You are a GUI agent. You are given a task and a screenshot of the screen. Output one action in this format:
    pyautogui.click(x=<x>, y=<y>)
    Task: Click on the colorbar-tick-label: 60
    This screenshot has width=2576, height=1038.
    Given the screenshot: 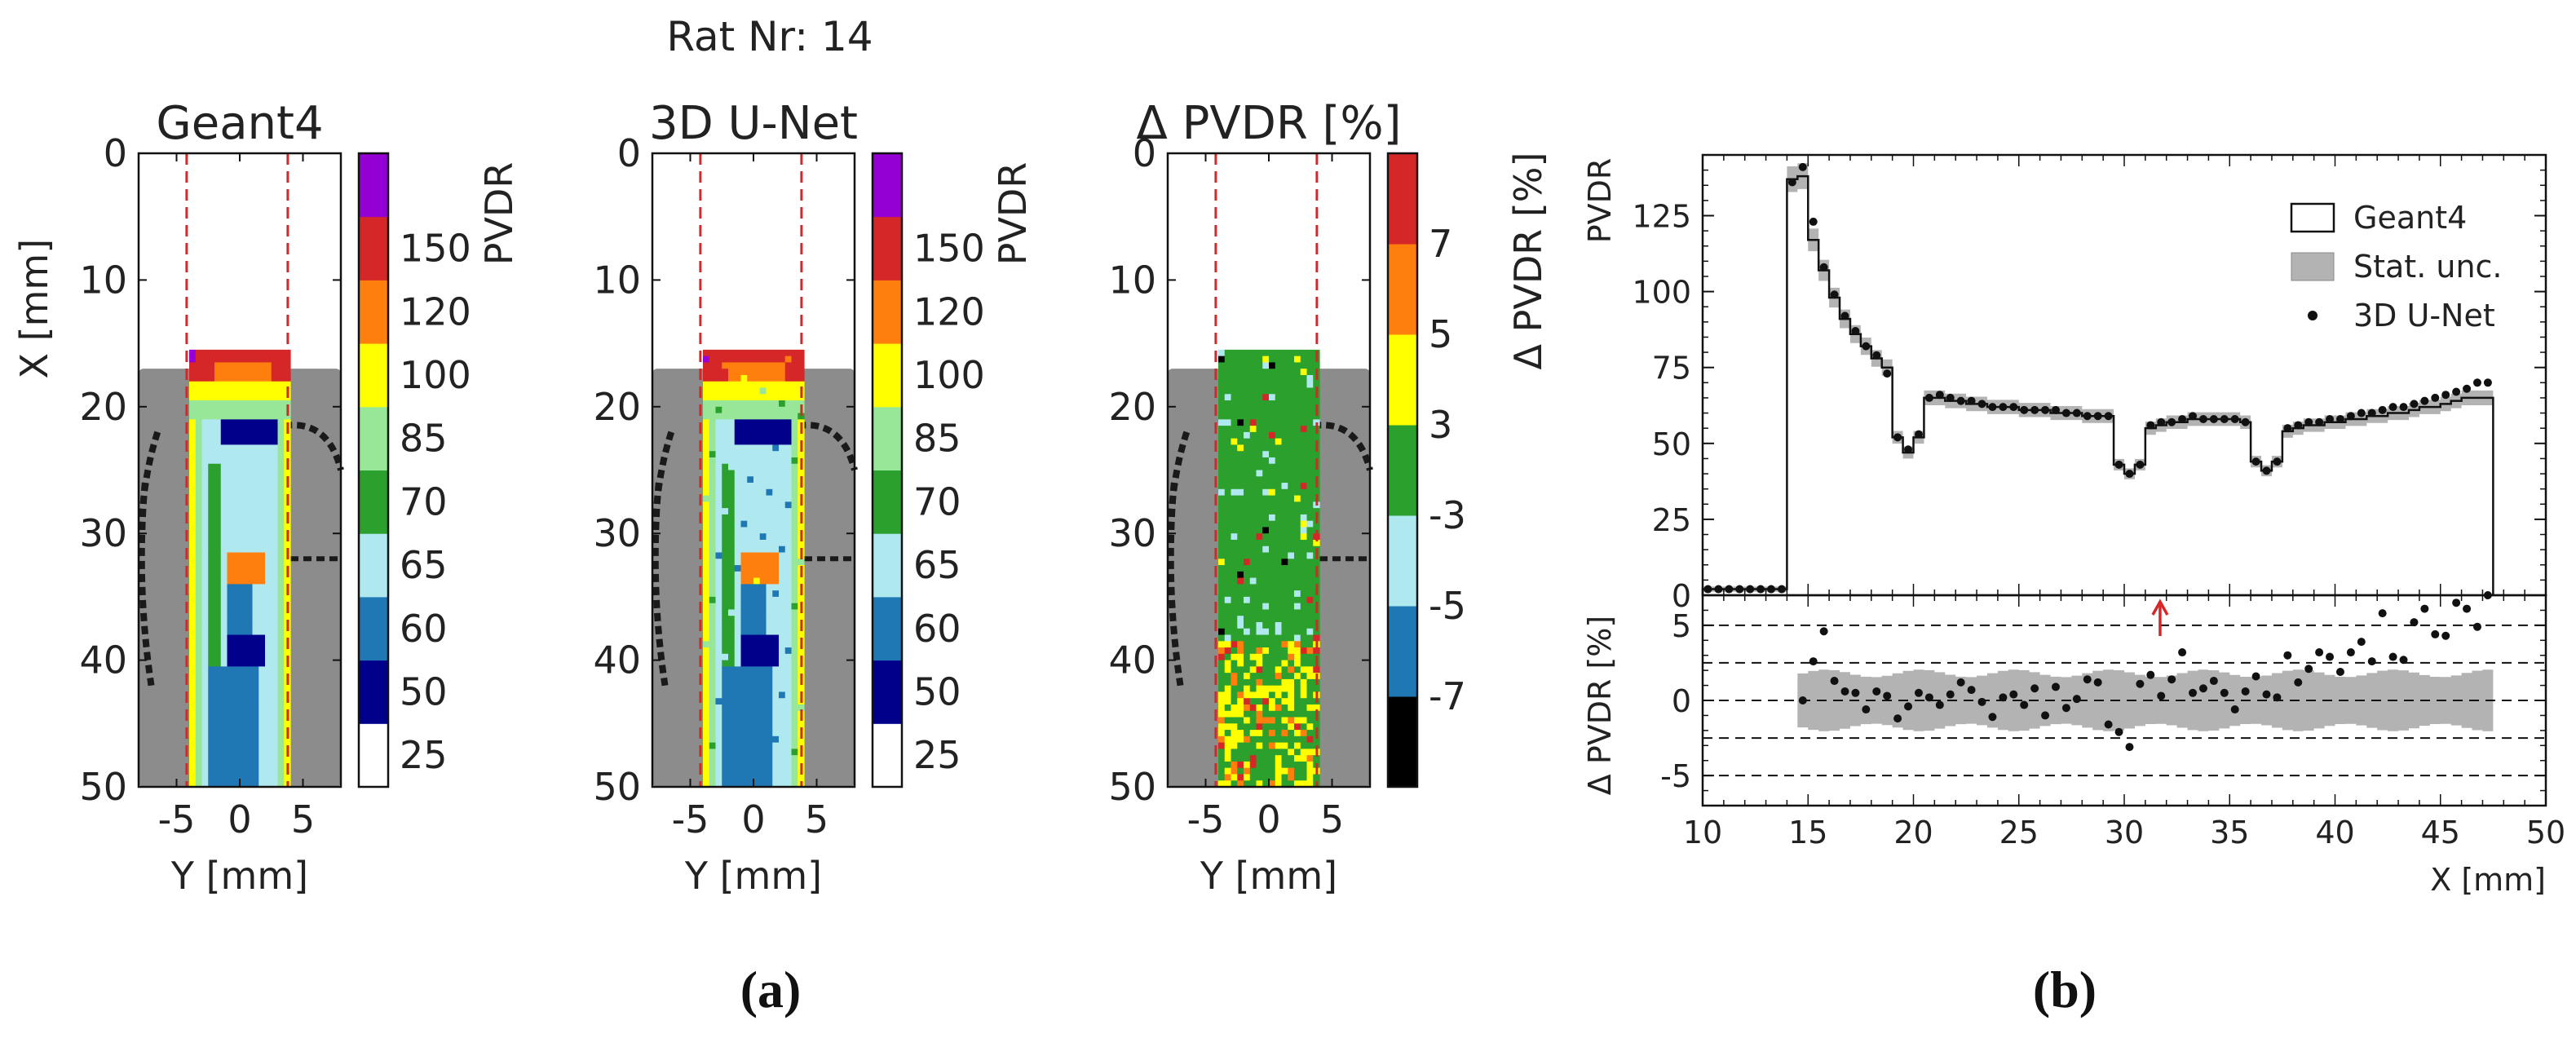 What is the action you would take?
    pyautogui.click(x=424, y=629)
    